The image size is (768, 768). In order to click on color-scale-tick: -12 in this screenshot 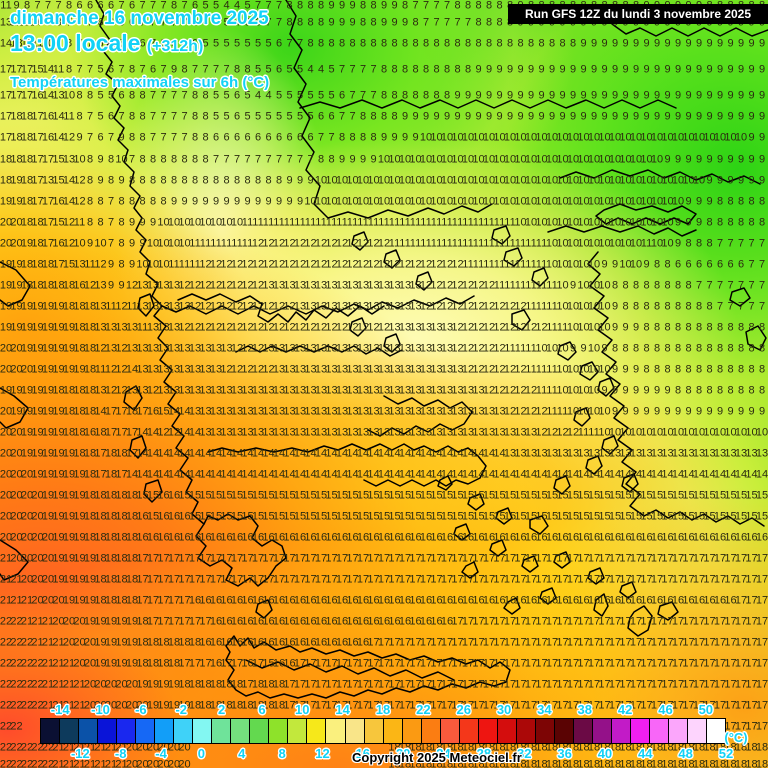, I will do `click(80, 753)`.